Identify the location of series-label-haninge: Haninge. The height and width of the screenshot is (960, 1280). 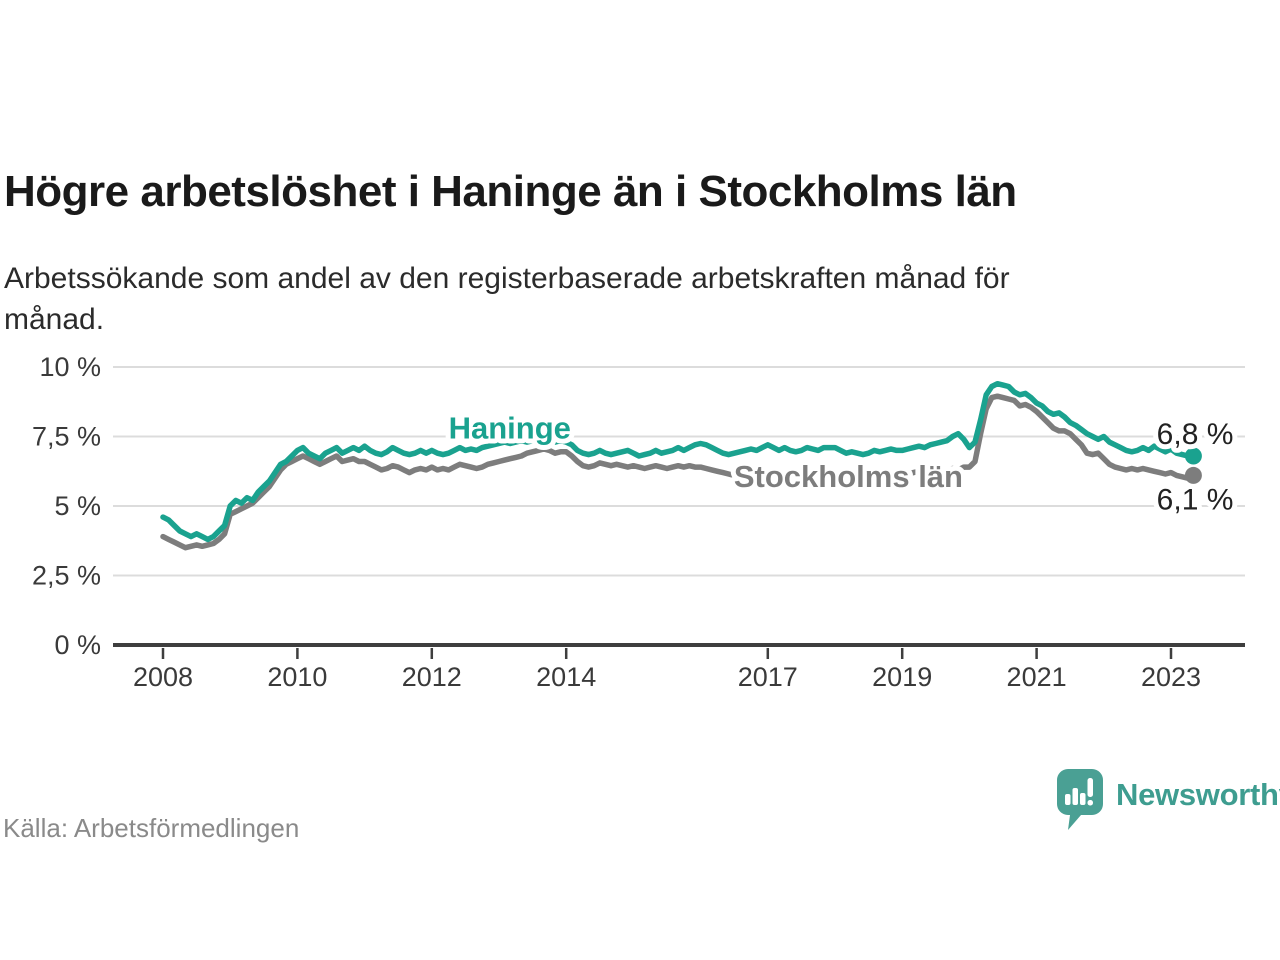
(510, 428).